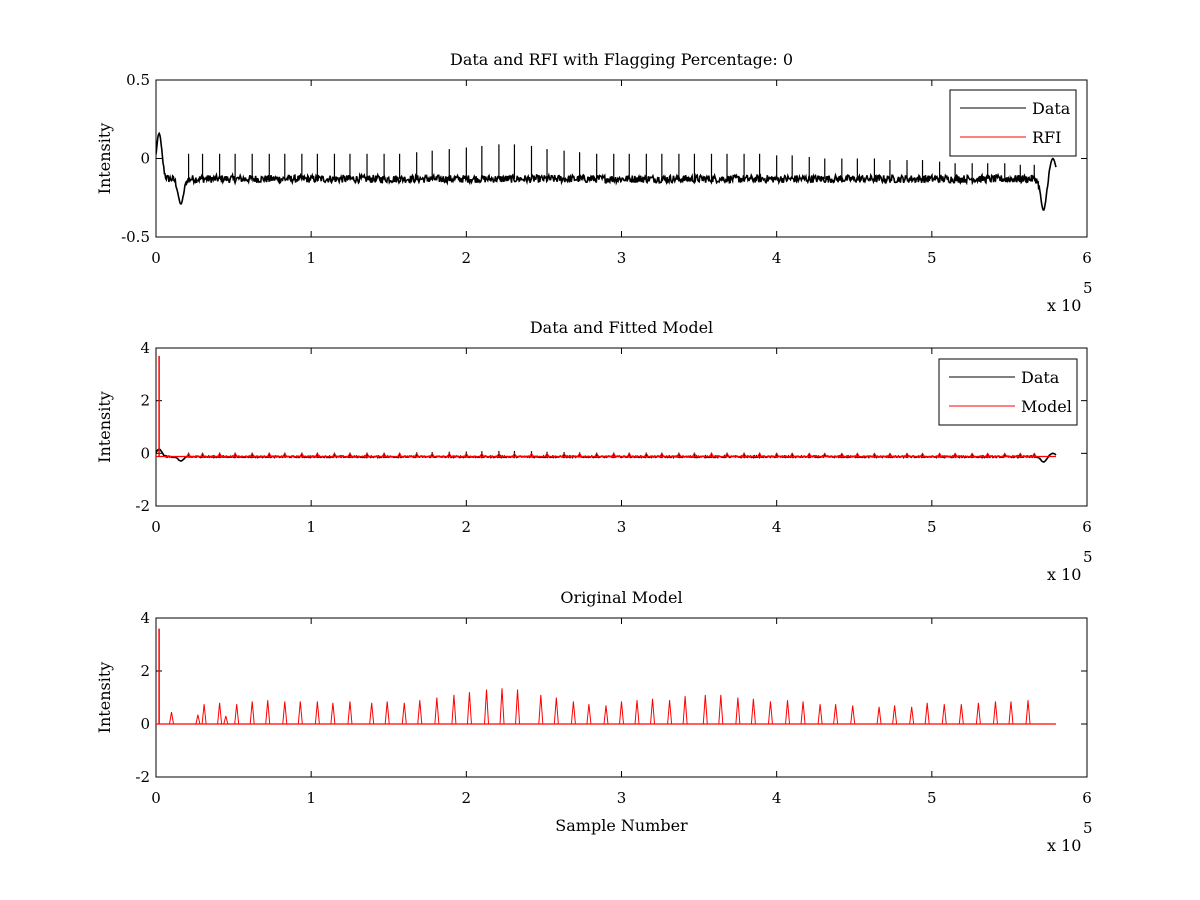  I want to click on plot-area, so click(606, 171).